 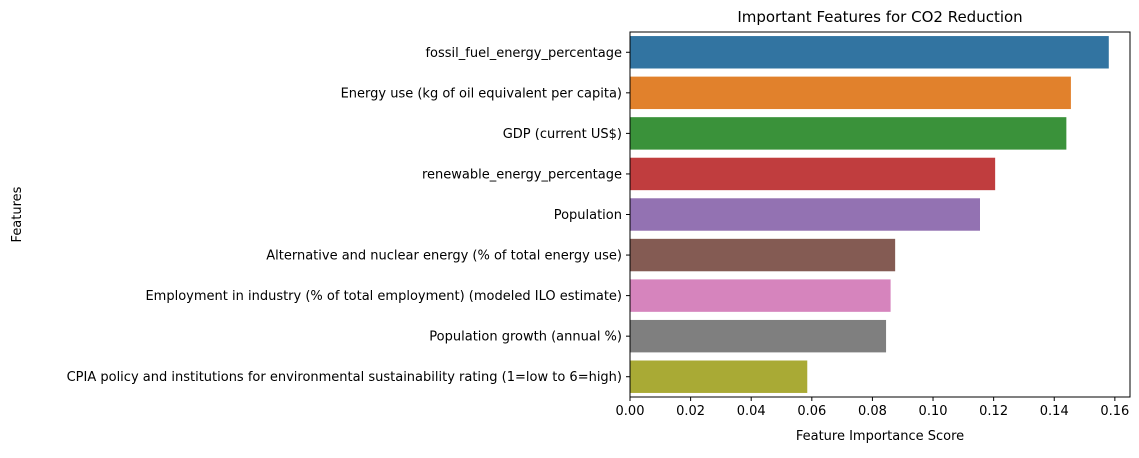 What do you see at coordinates (588, 215) in the screenshot?
I see `category-label-4: Population` at bounding box center [588, 215].